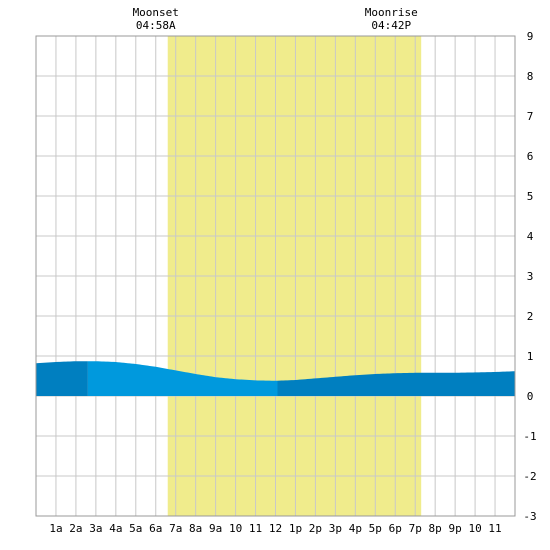 This screenshot has width=550, height=550. Describe the element at coordinates (315, 528) in the screenshot. I see `x-tick-label: 2p` at that location.